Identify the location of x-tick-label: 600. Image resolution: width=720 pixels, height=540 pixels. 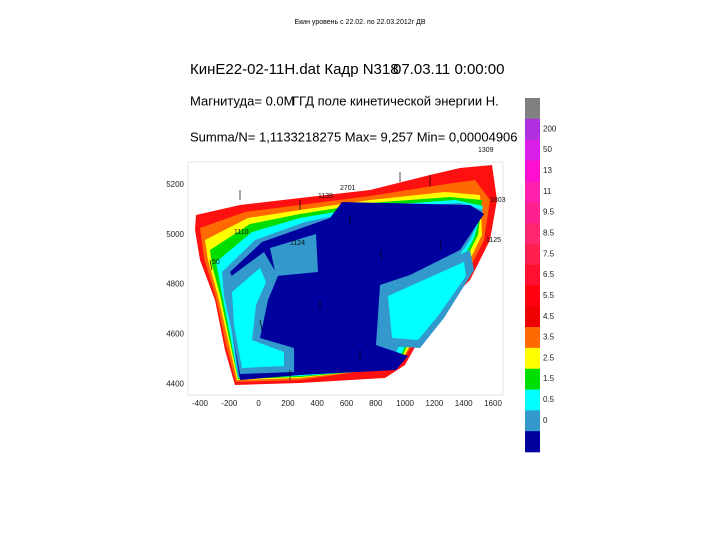
(347, 403).